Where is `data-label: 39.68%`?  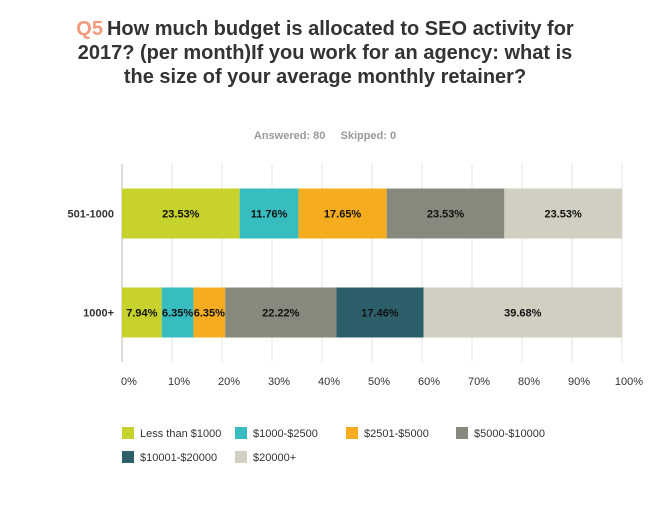 data-label: 39.68% is located at coordinates (523, 314).